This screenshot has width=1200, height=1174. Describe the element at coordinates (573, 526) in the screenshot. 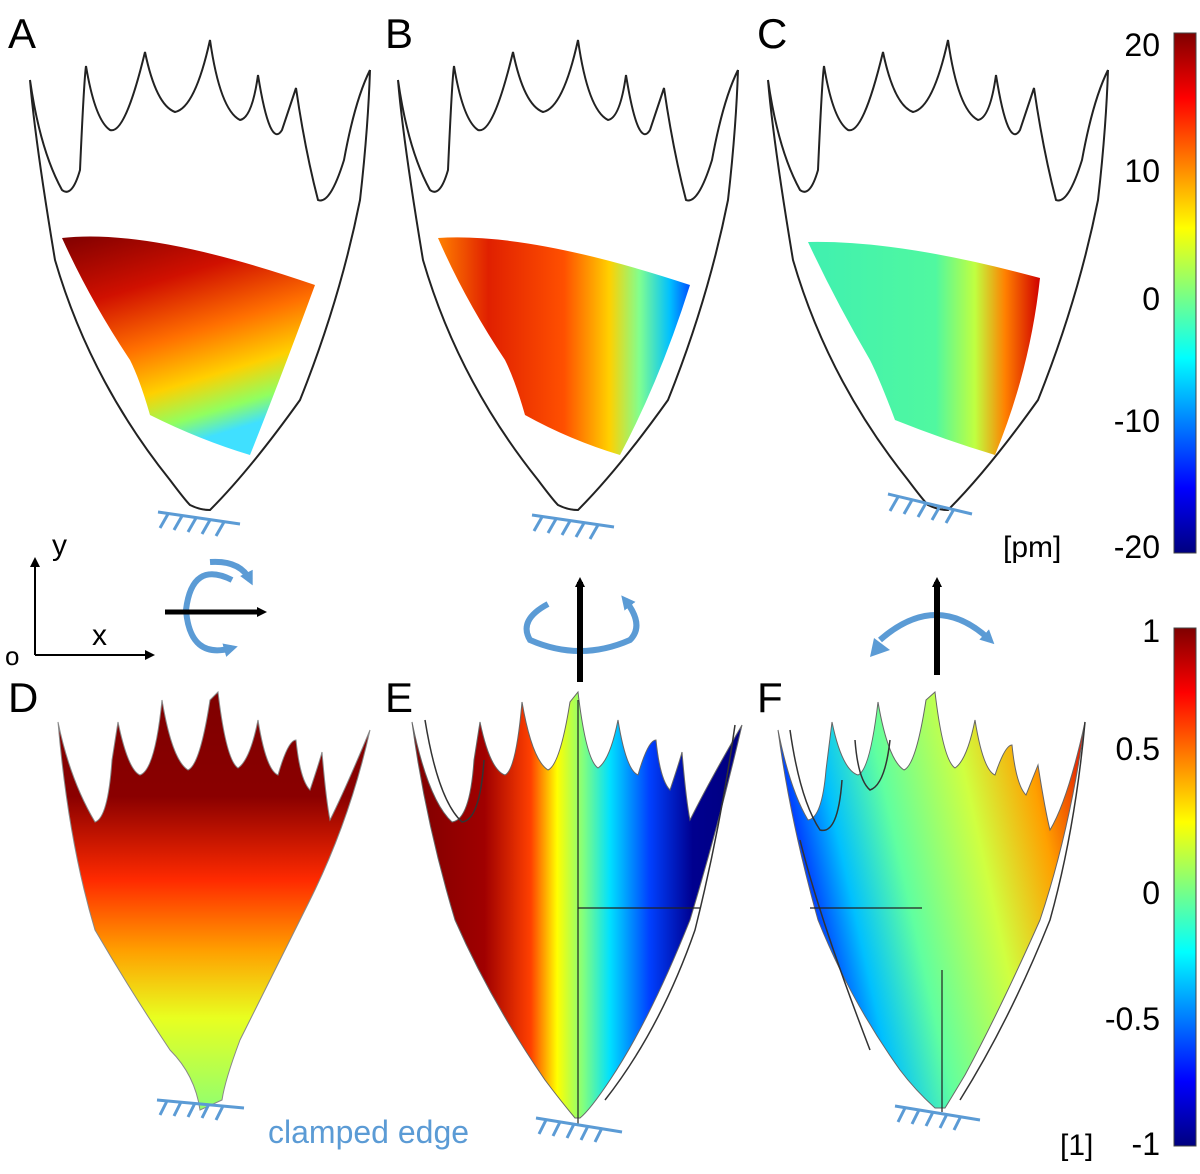

I see `clamp-icon-b` at that location.